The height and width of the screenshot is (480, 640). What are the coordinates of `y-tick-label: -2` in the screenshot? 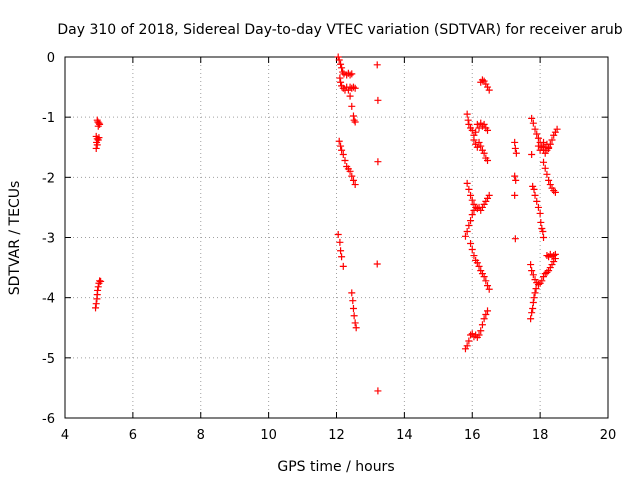 It's located at (48, 178).